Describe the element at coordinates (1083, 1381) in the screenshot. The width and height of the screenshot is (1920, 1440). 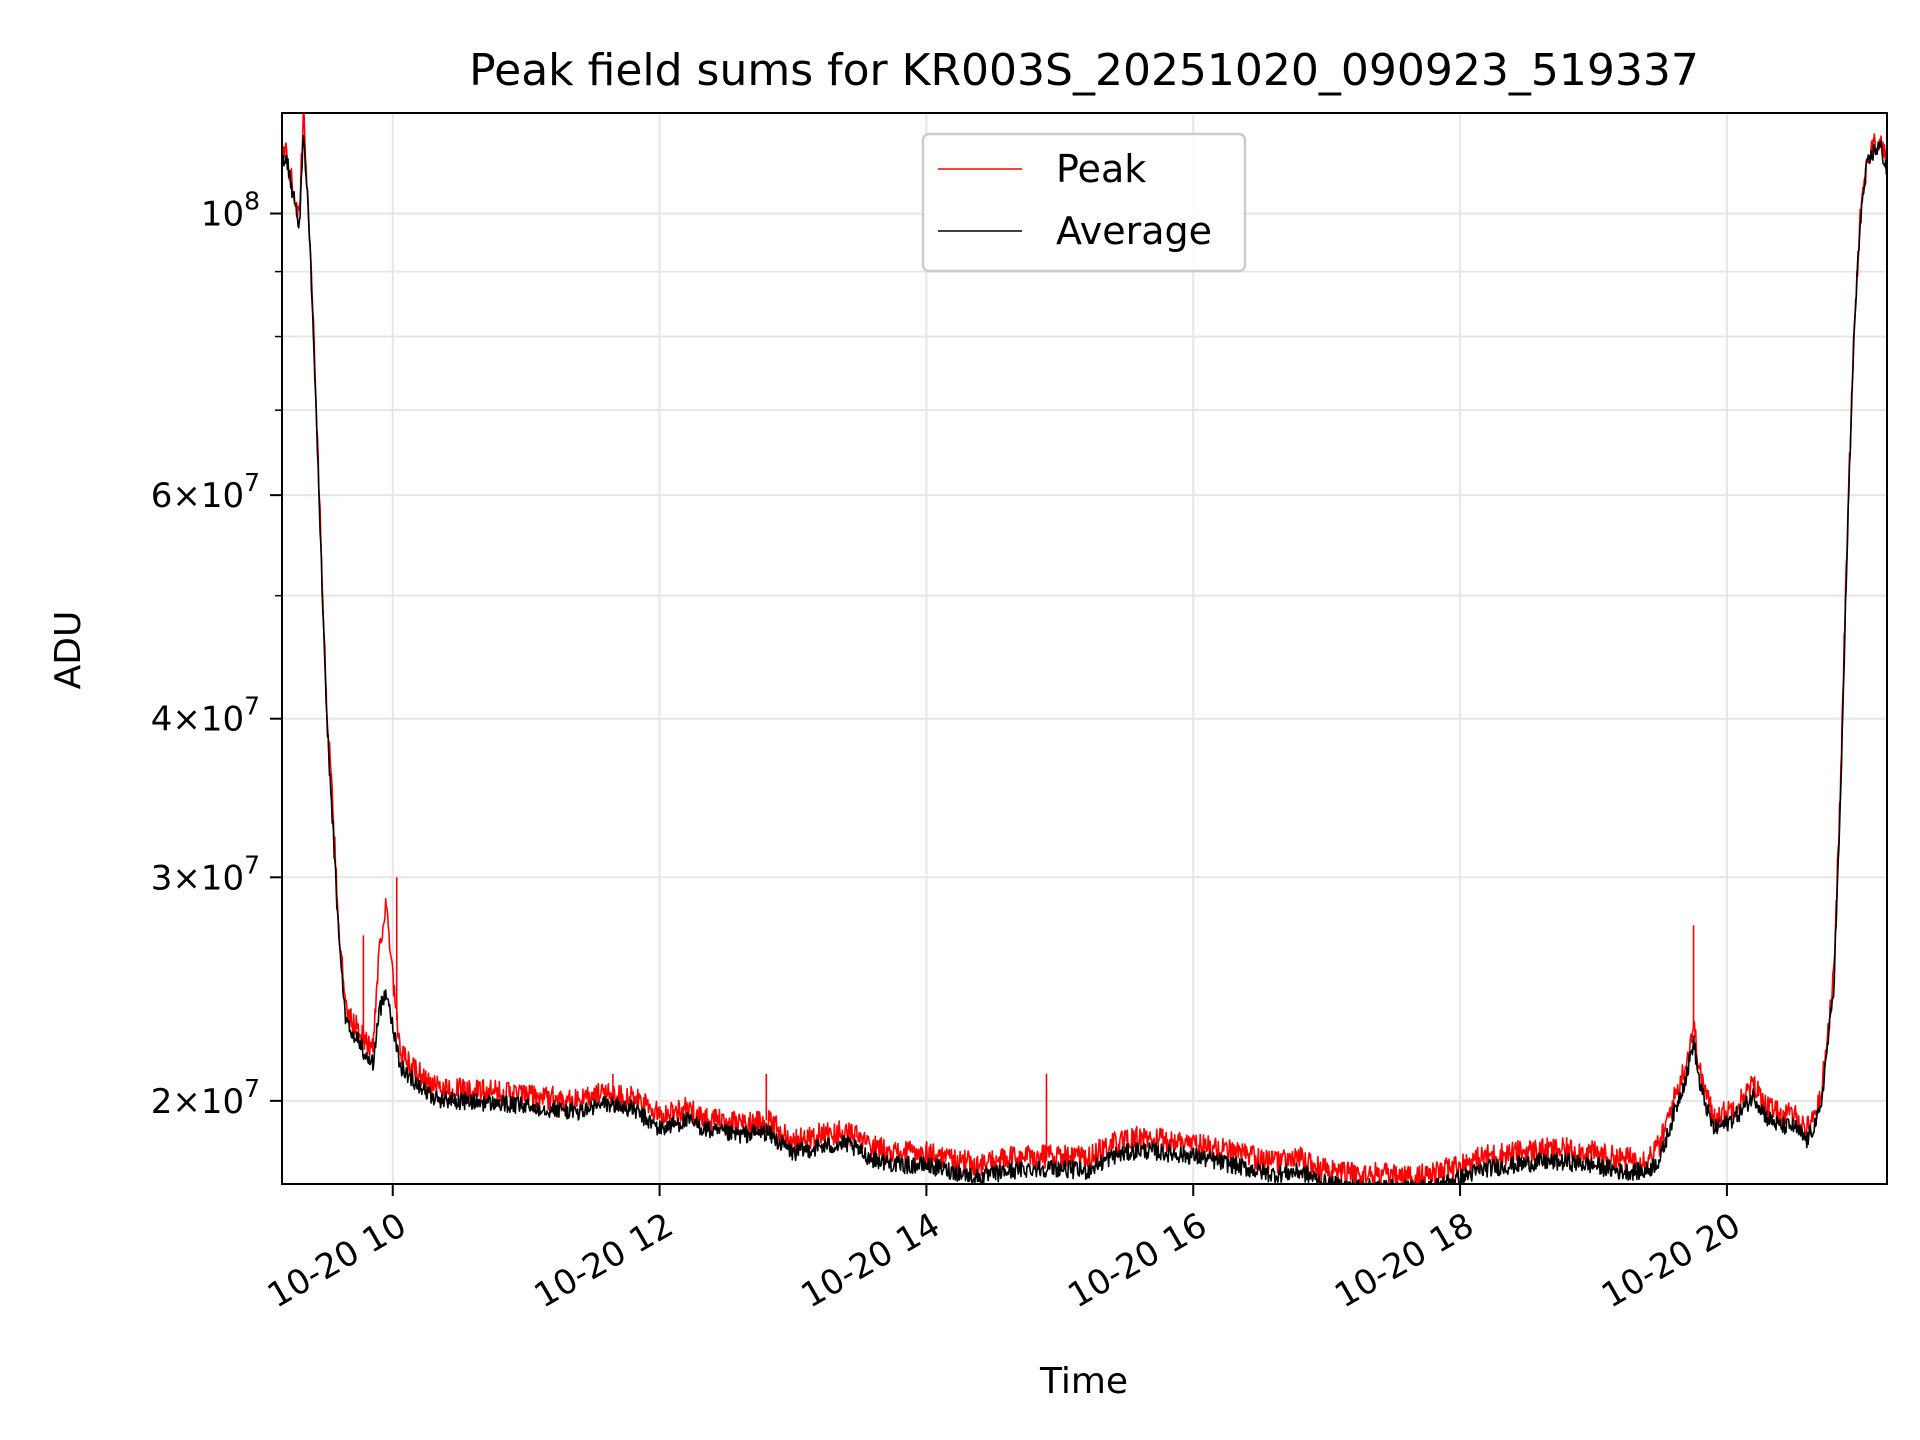
I see `x-axis-label: Time` at that location.